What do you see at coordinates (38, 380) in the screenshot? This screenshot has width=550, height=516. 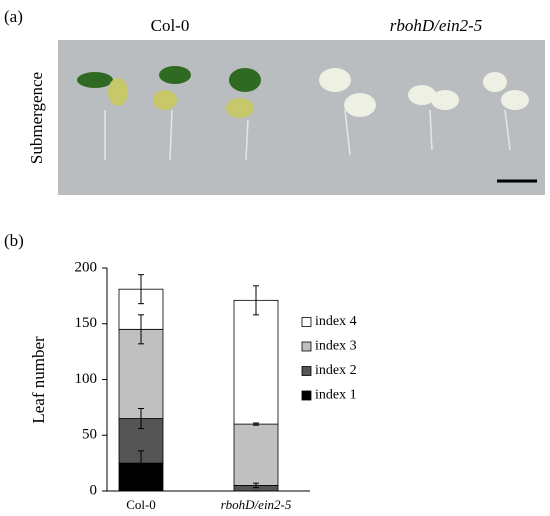 I see `y-axis-label: Leaf number` at bounding box center [38, 380].